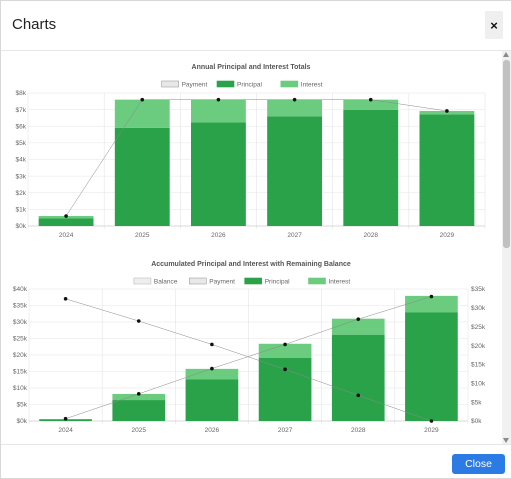 The image size is (512, 479). Describe the element at coordinates (494, 25) in the screenshot. I see `close-icon: ×` at that location.